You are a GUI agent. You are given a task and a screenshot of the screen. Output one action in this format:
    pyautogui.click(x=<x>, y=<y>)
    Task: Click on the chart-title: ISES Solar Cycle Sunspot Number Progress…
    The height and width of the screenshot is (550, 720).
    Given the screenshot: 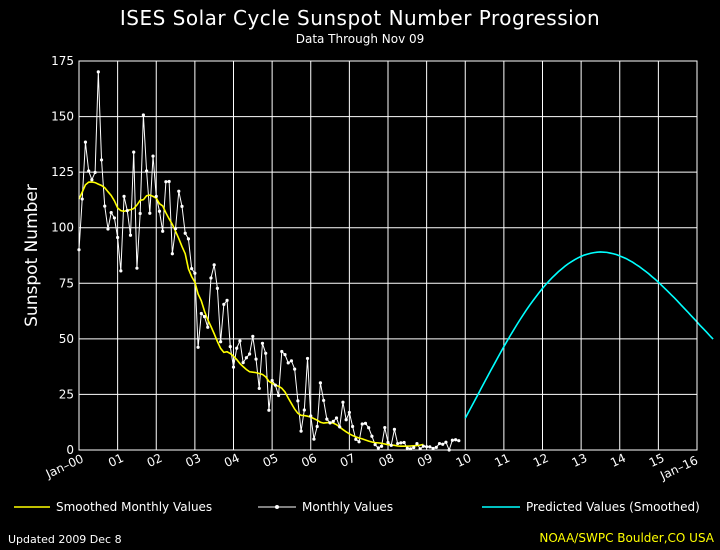 What is the action you would take?
    pyautogui.click(x=360, y=18)
    